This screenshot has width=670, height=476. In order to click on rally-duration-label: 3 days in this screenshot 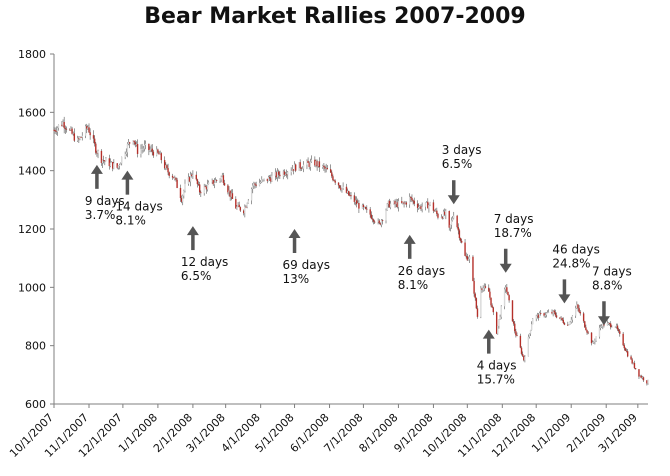, I will do `click(462, 150)`.